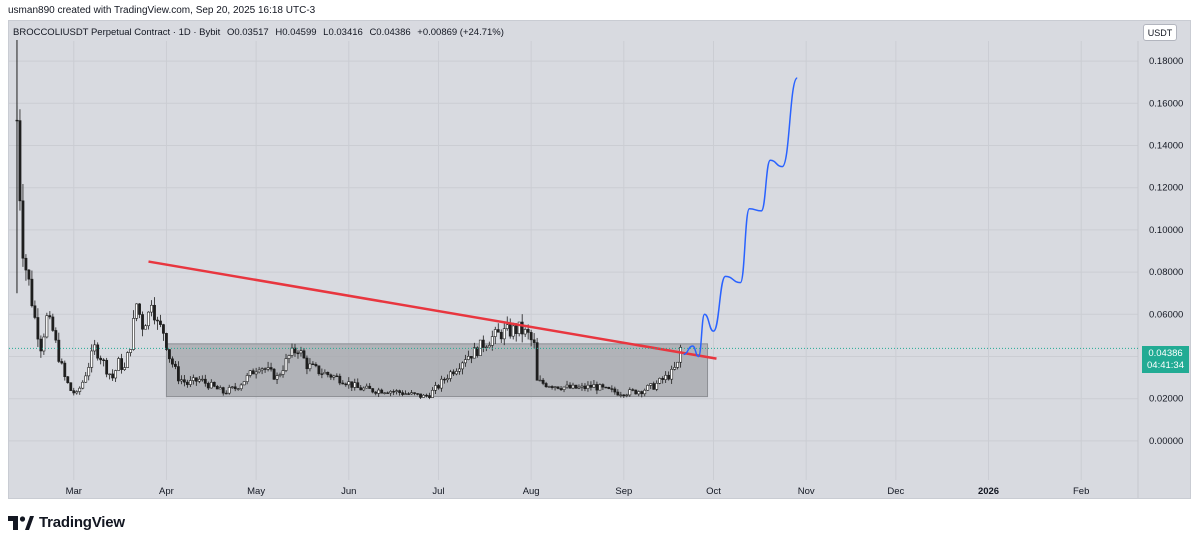  What do you see at coordinates (432, 310) in the screenshot?
I see `resistance-trendline` at bounding box center [432, 310].